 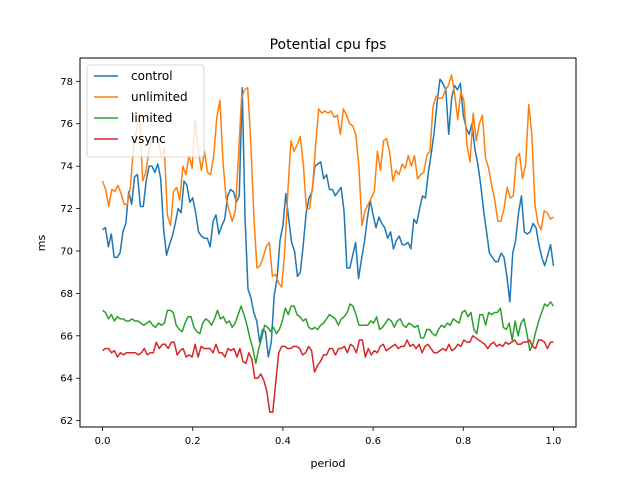 What do you see at coordinates (66, 294) in the screenshot?
I see `y-tick-label: 68` at bounding box center [66, 294].